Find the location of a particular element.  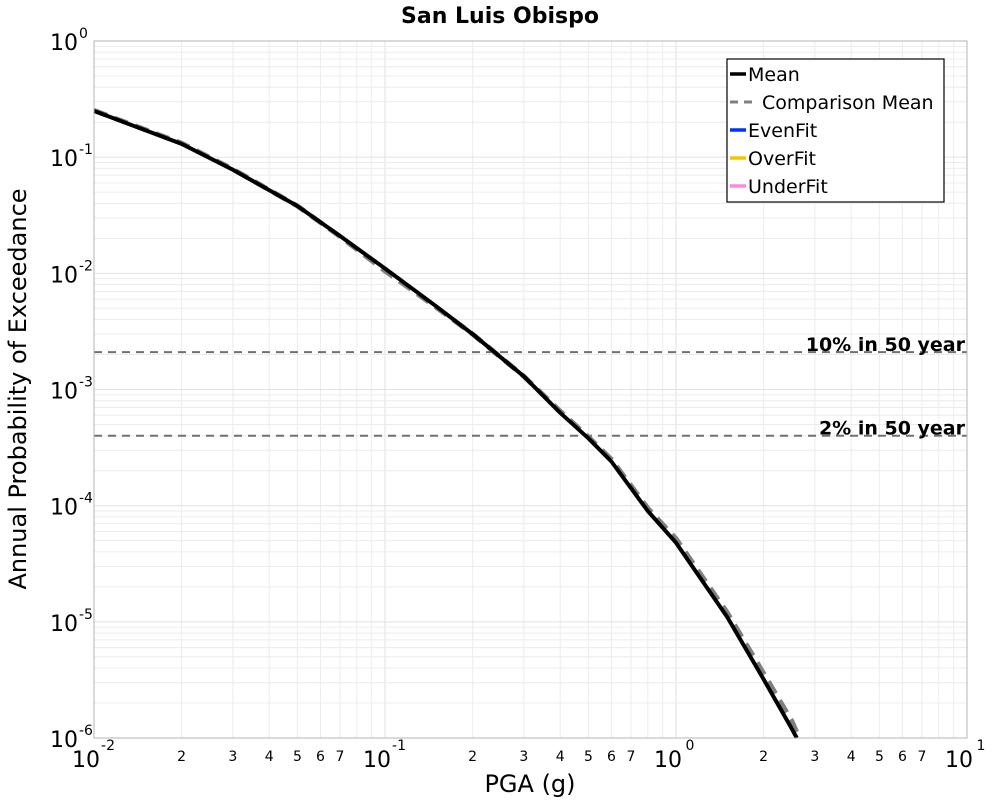

legend-label: EvenFit is located at coordinates (782, 131).